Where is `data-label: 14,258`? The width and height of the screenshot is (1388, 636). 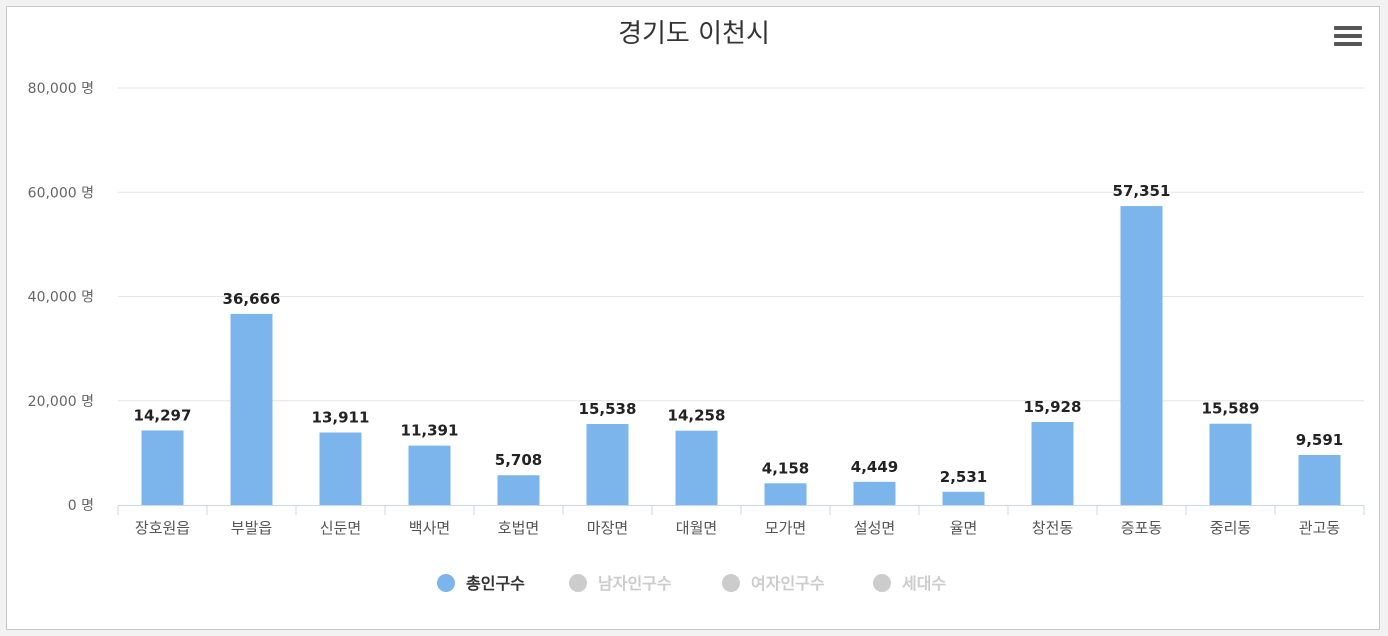
data-label: 14,258 is located at coordinates (697, 416).